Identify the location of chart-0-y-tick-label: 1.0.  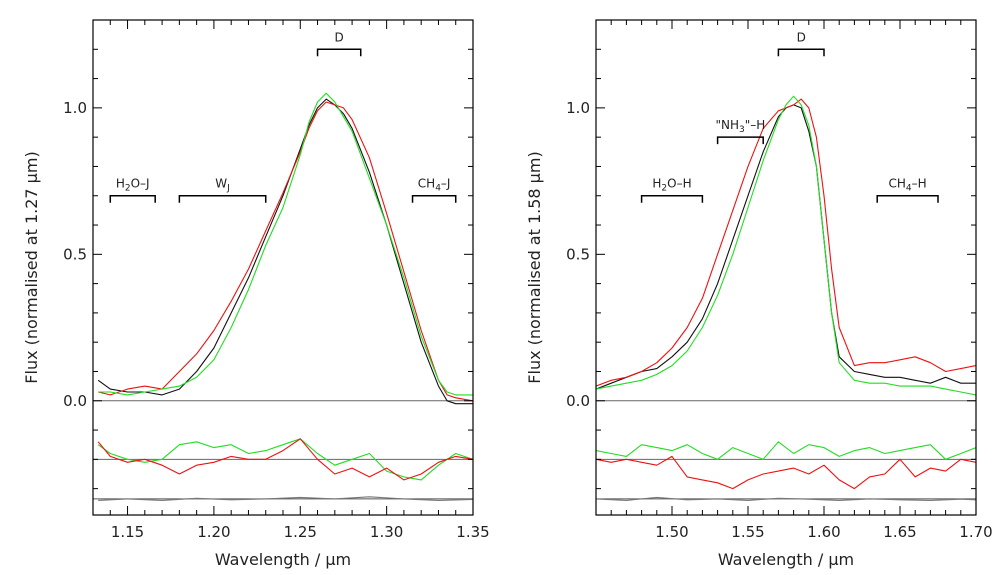
(75, 108).